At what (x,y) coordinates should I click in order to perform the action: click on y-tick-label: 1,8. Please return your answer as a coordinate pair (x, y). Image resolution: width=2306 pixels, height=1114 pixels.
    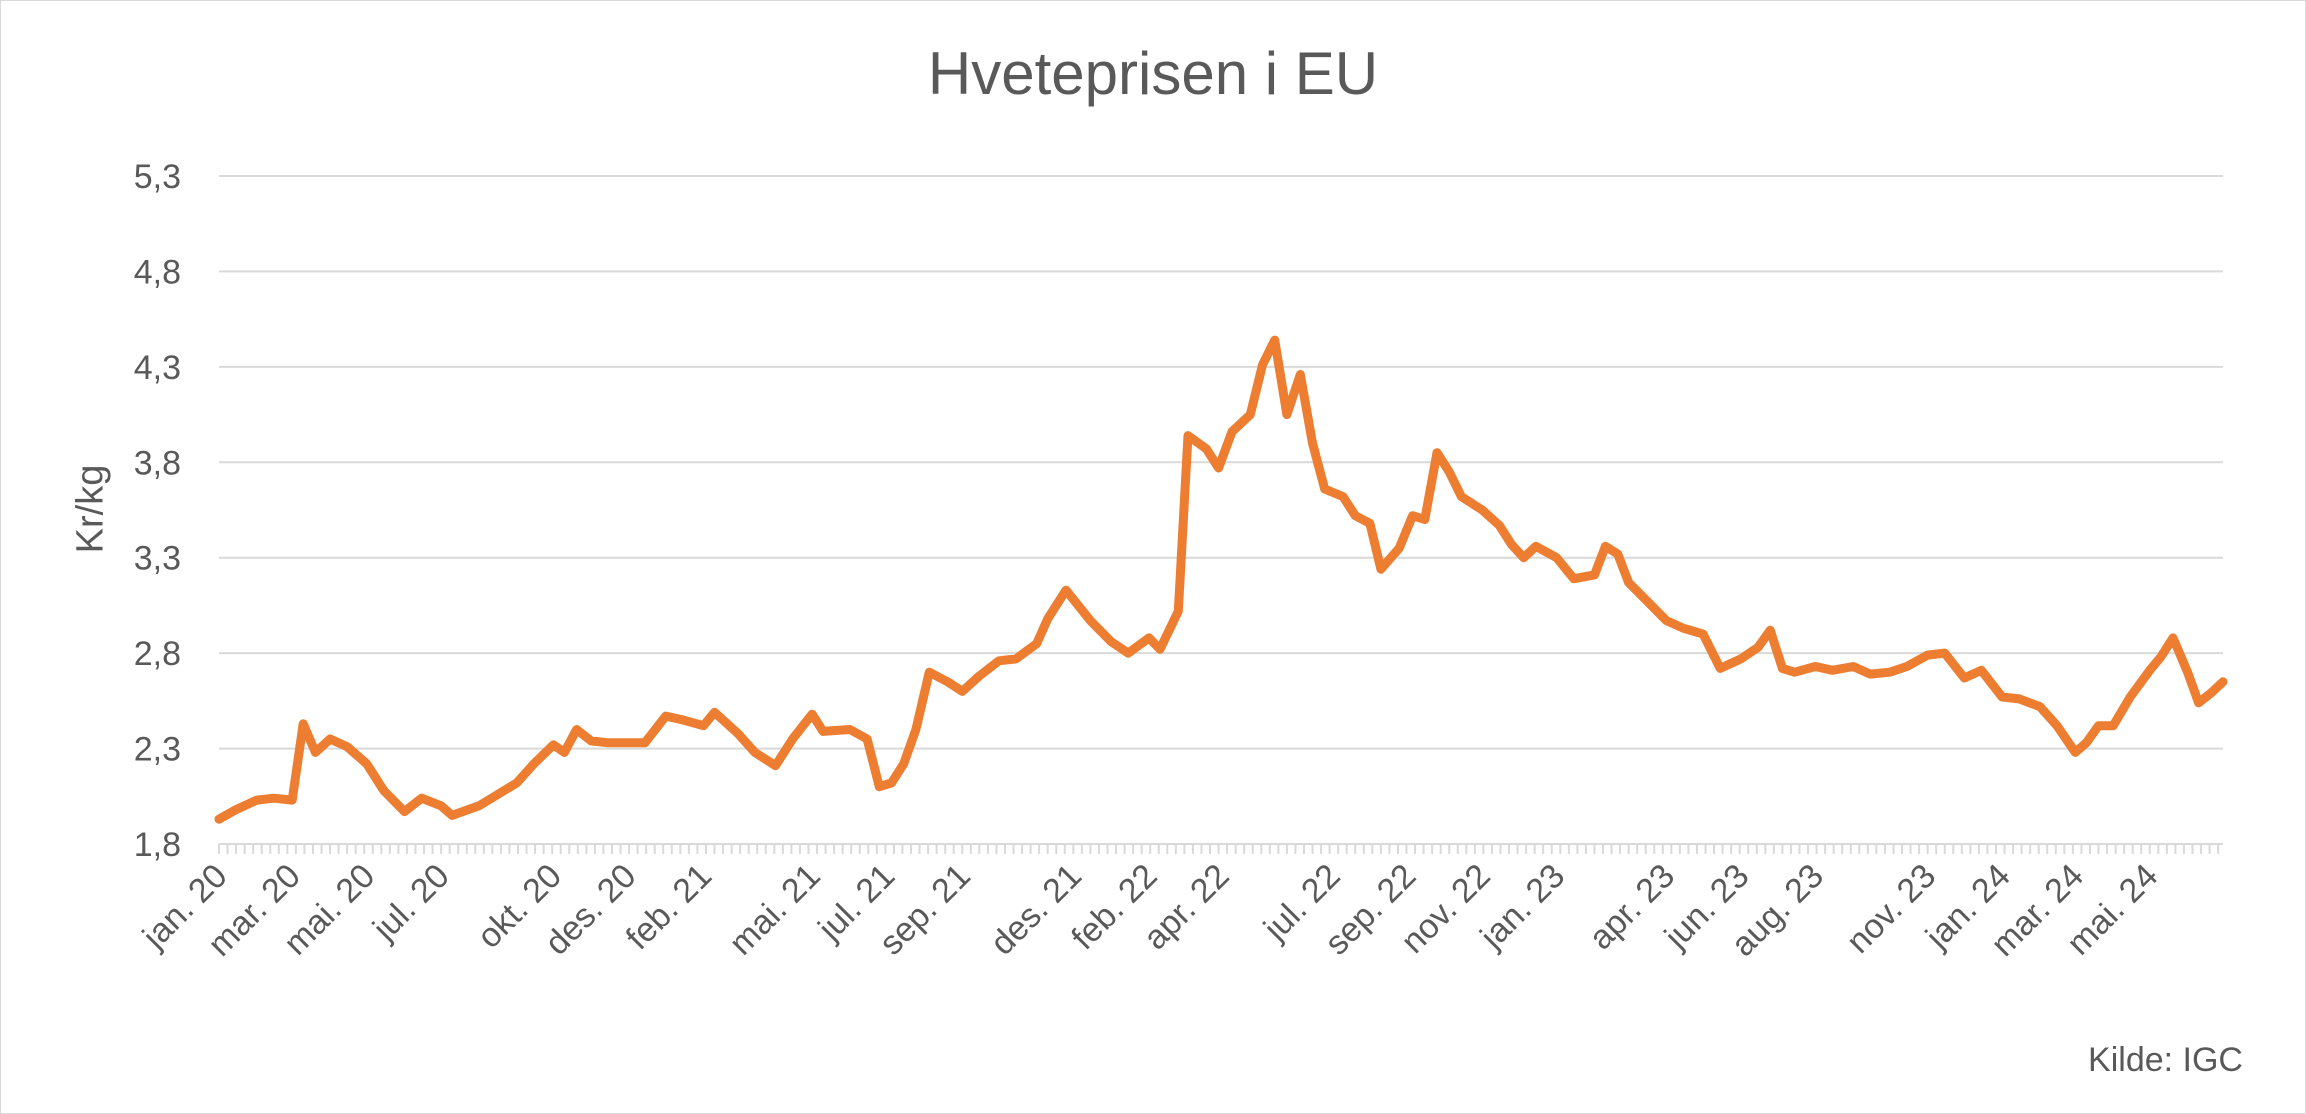
    Looking at the image, I should click on (157, 845).